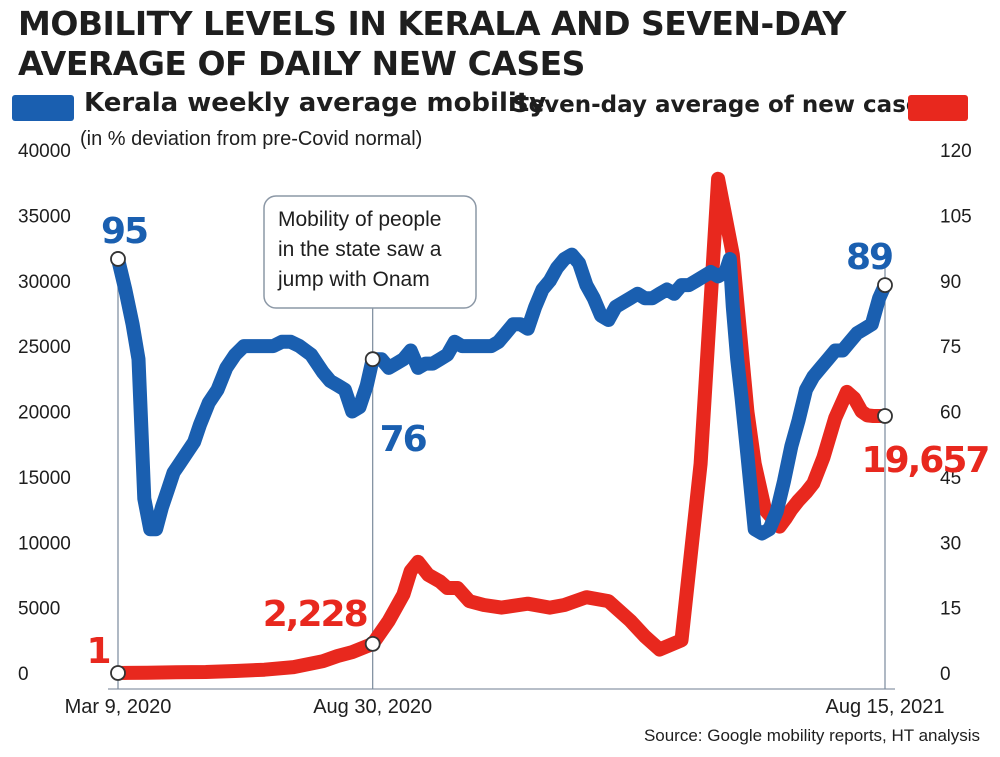 The height and width of the screenshot is (757, 1000). What do you see at coordinates (97, 651) in the screenshot?
I see `cases-data-label: 1` at bounding box center [97, 651].